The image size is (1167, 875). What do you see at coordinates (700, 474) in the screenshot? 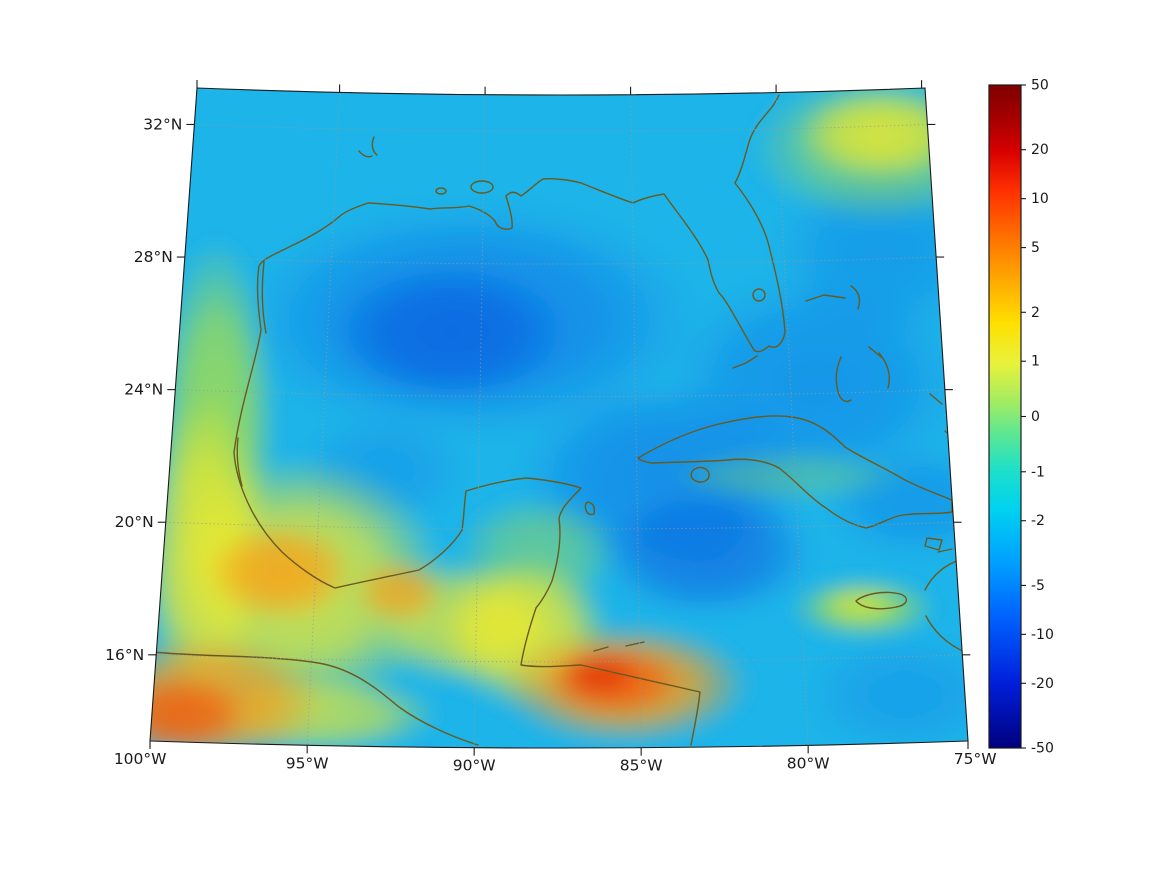
I see `coastline-isla-juventud` at bounding box center [700, 474].